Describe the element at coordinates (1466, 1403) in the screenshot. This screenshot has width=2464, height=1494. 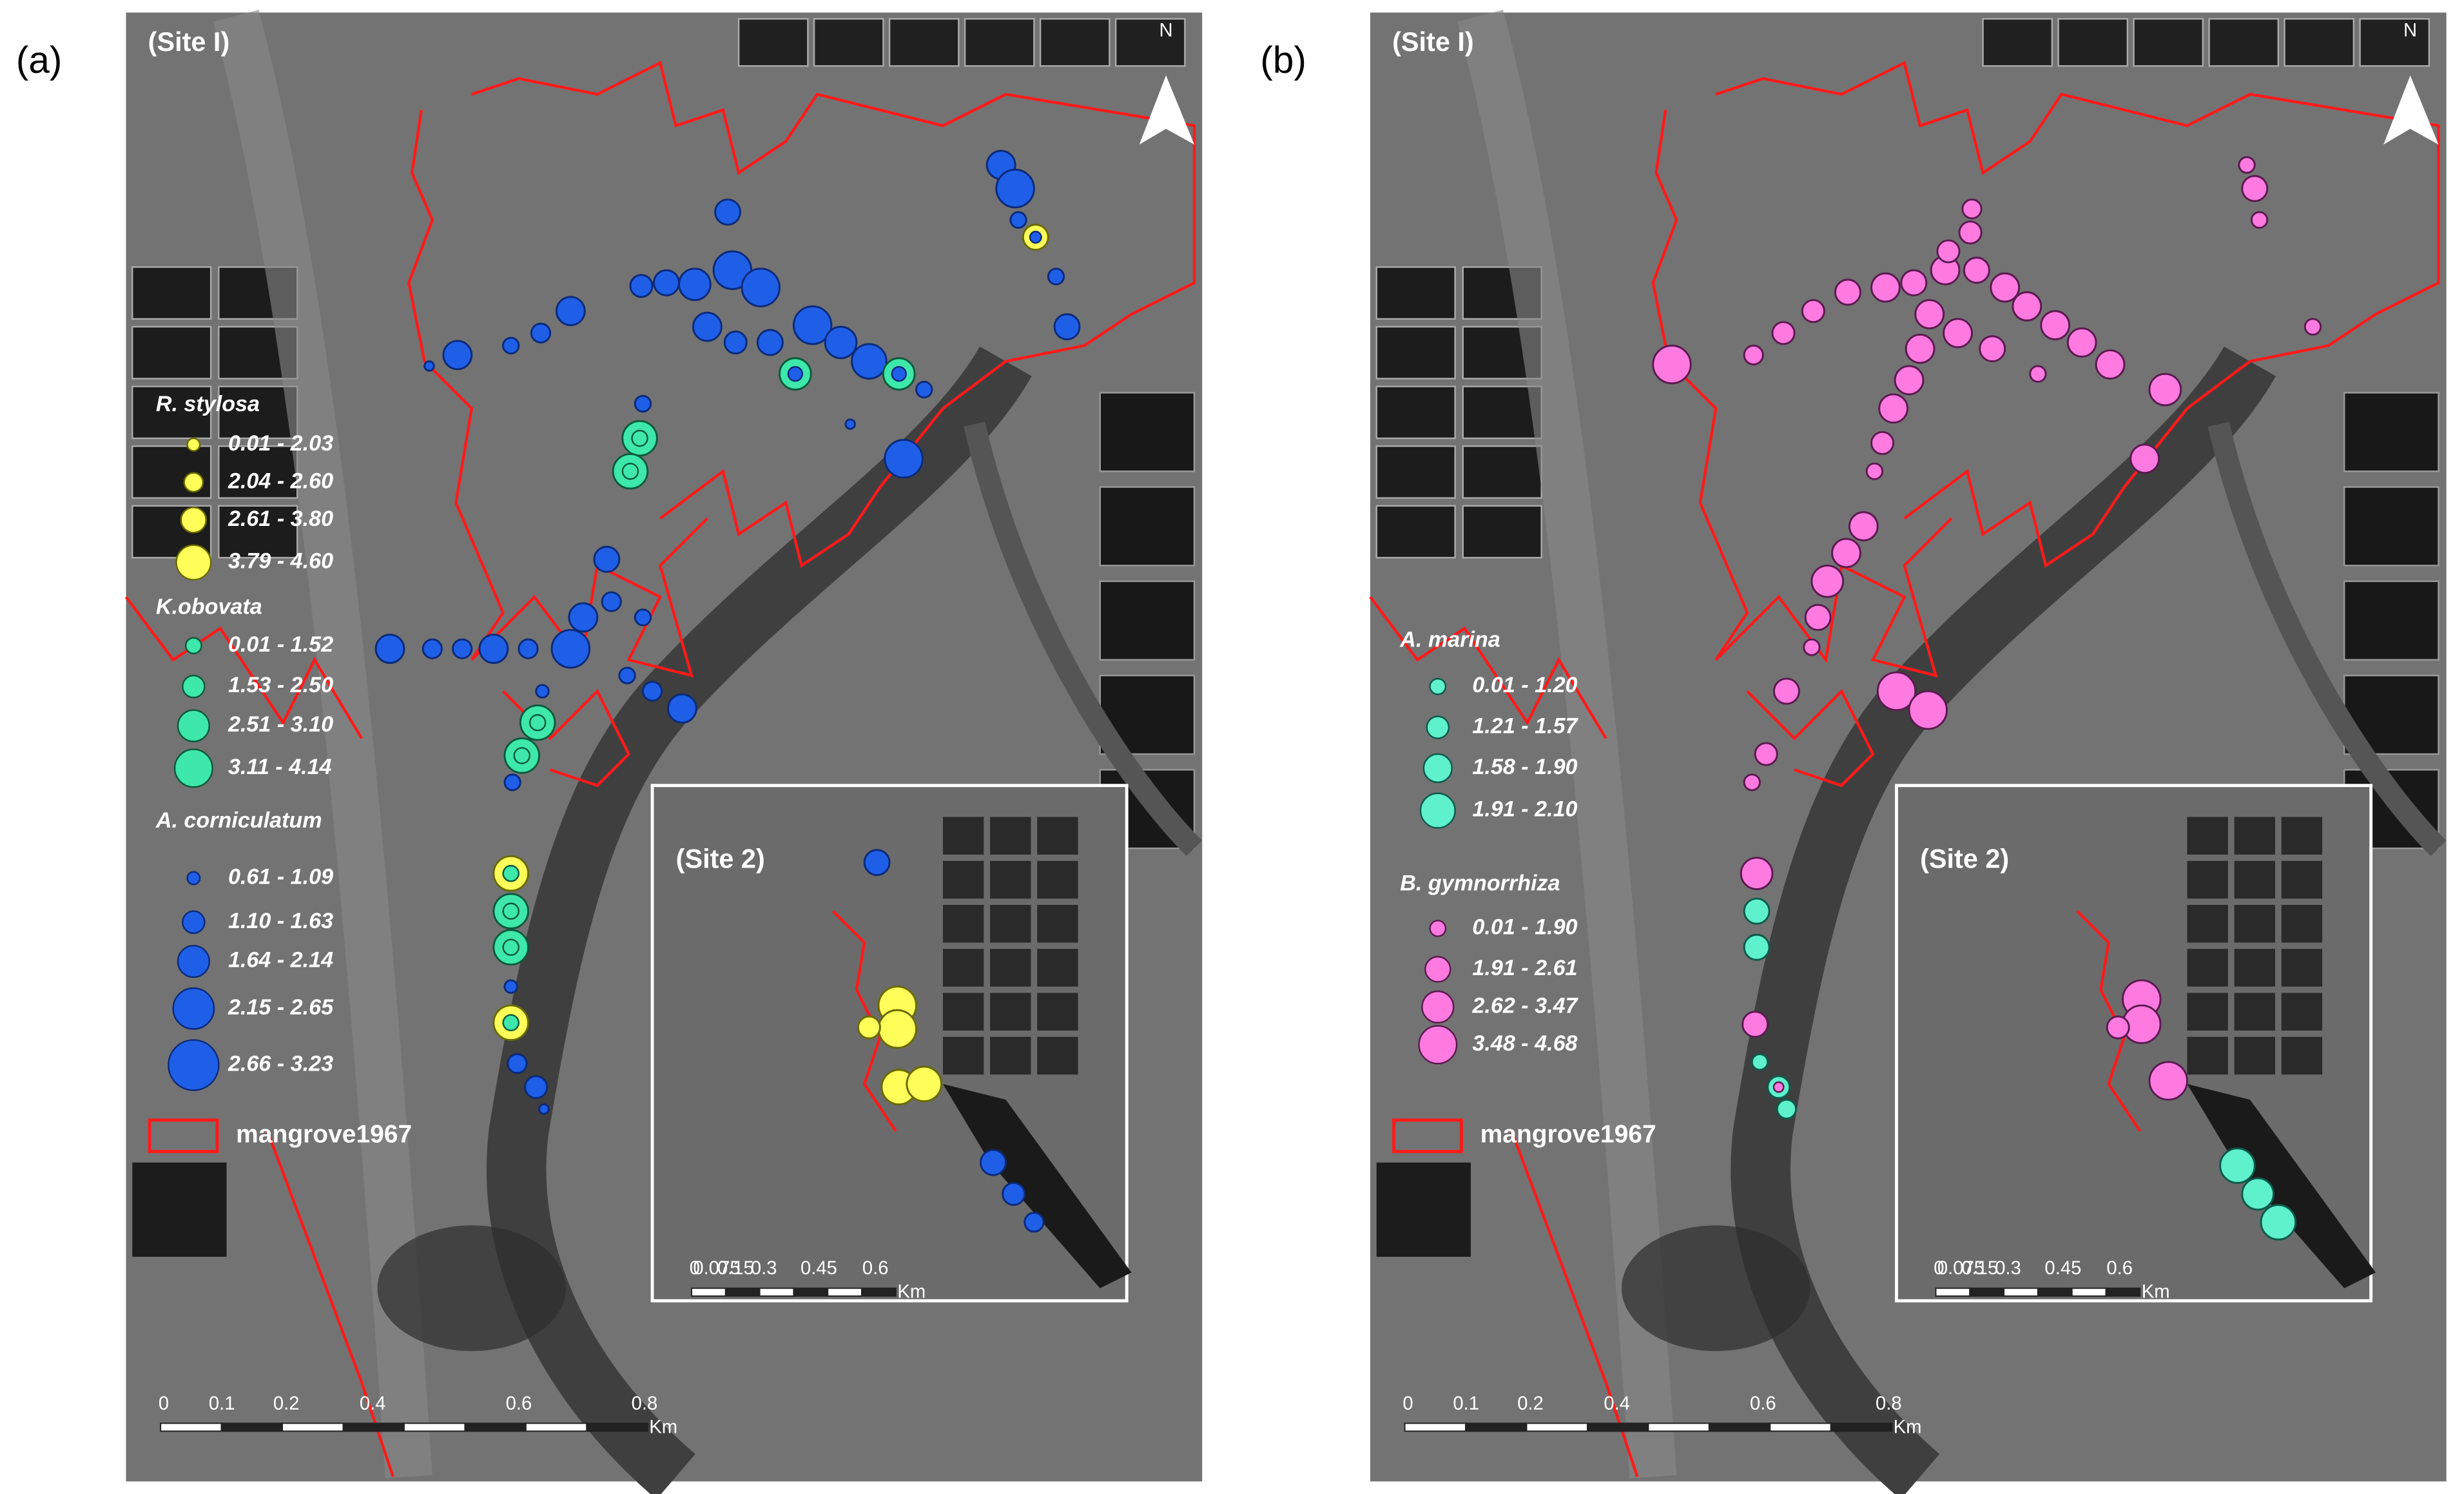
I see `scale-label: 0.1` at that location.